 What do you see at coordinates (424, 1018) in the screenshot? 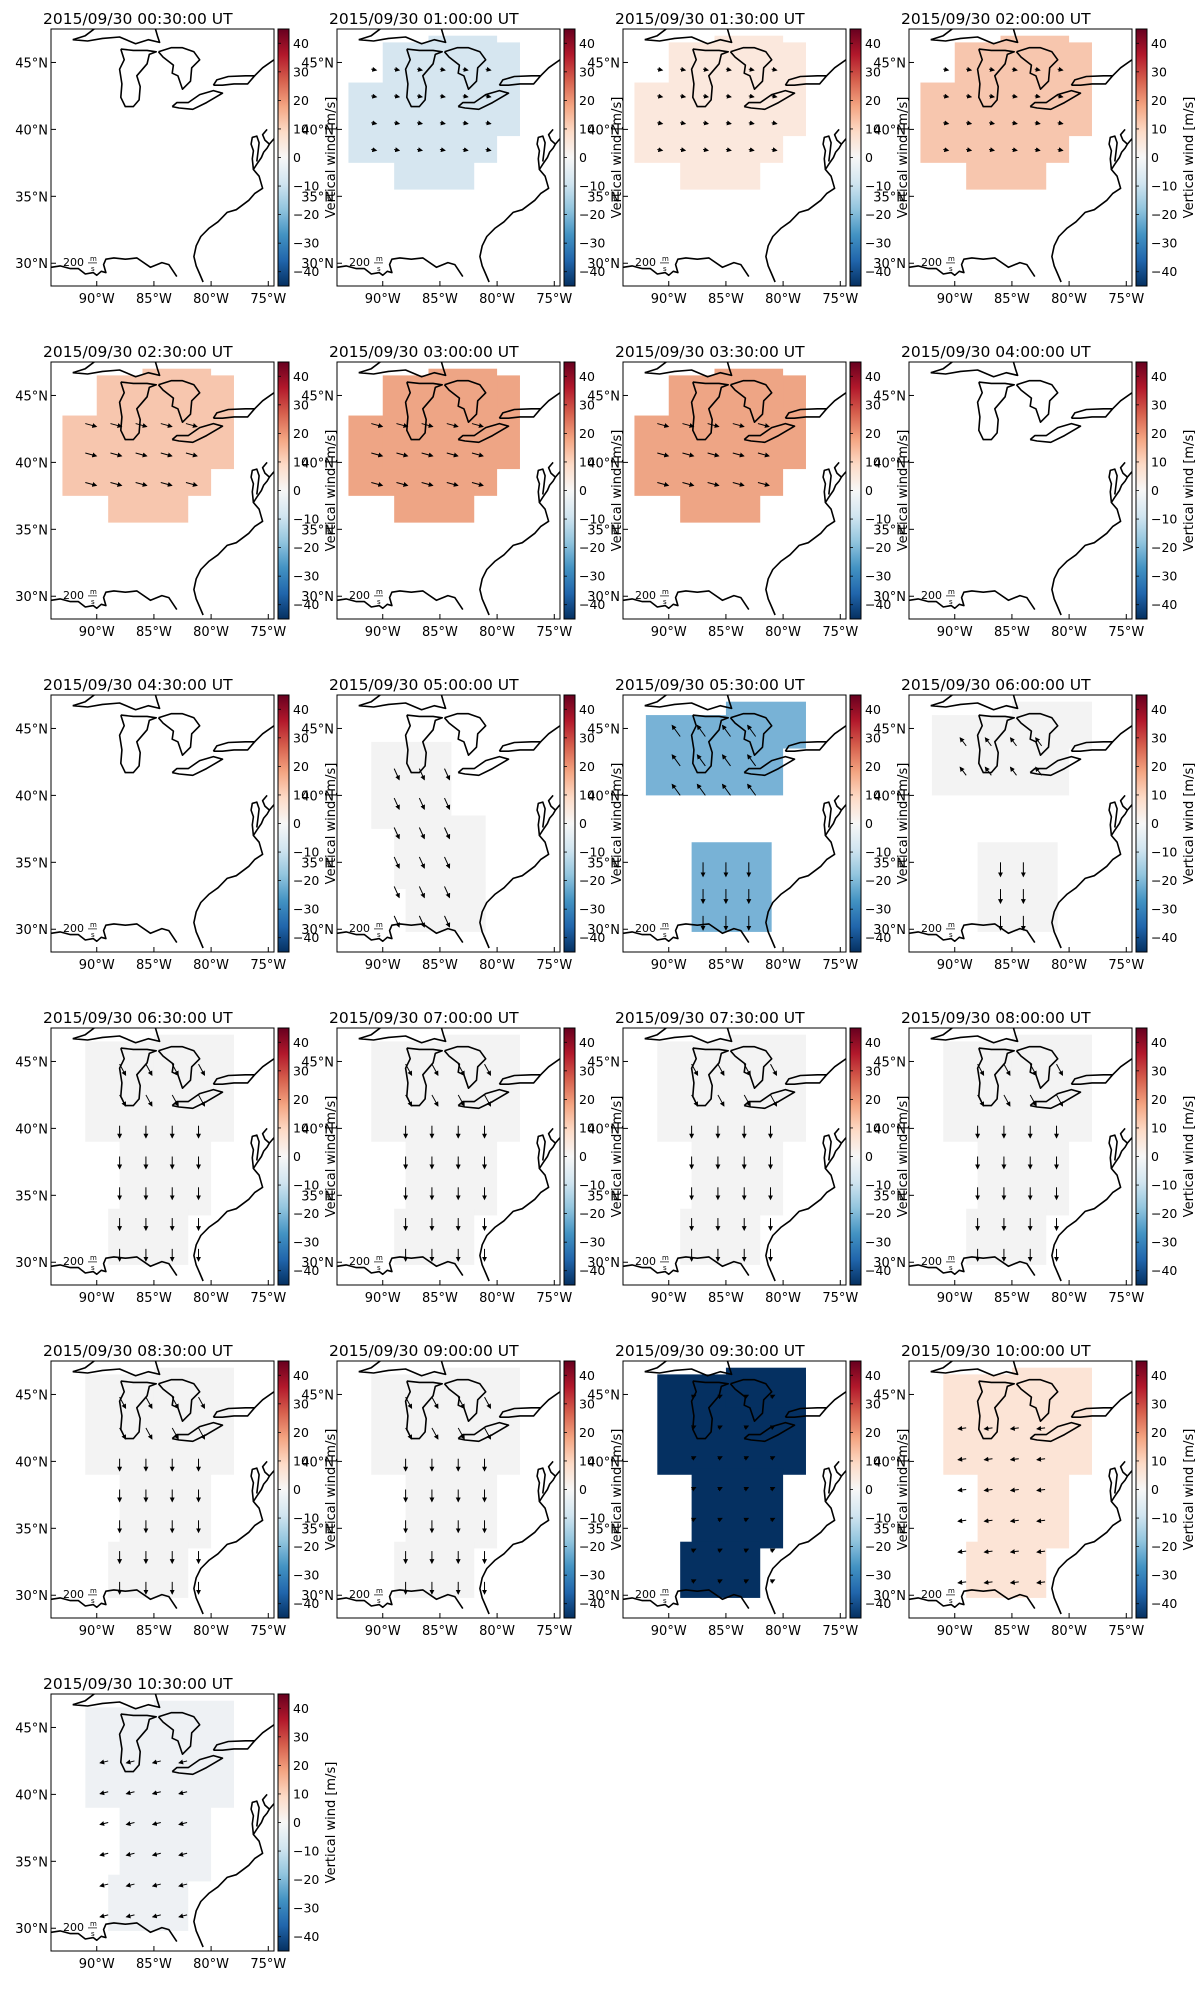
I see `panel-title: 2015/09/30 07:00:00 UT` at bounding box center [424, 1018].